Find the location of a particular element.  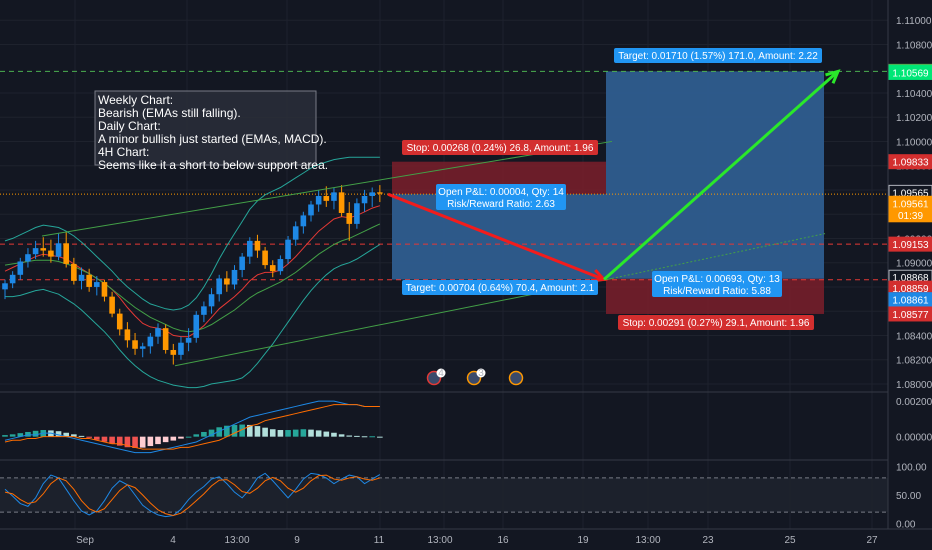

event-count: 3 is located at coordinates (481, 373).